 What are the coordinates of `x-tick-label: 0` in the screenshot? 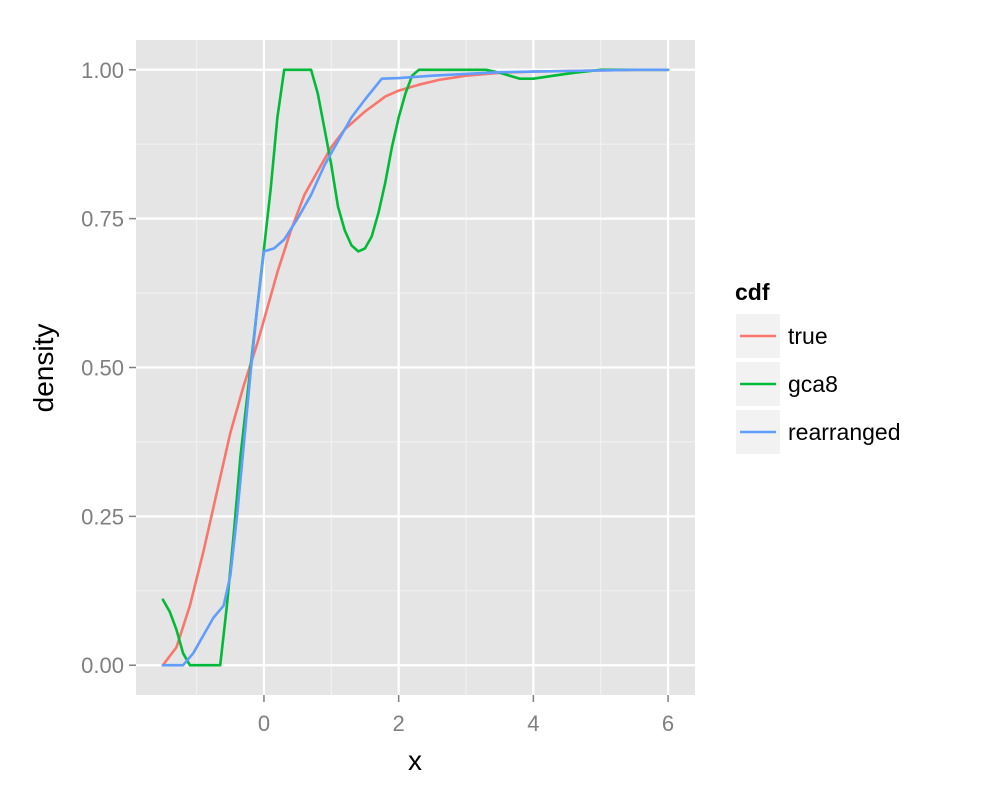 It's located at (264, 723).